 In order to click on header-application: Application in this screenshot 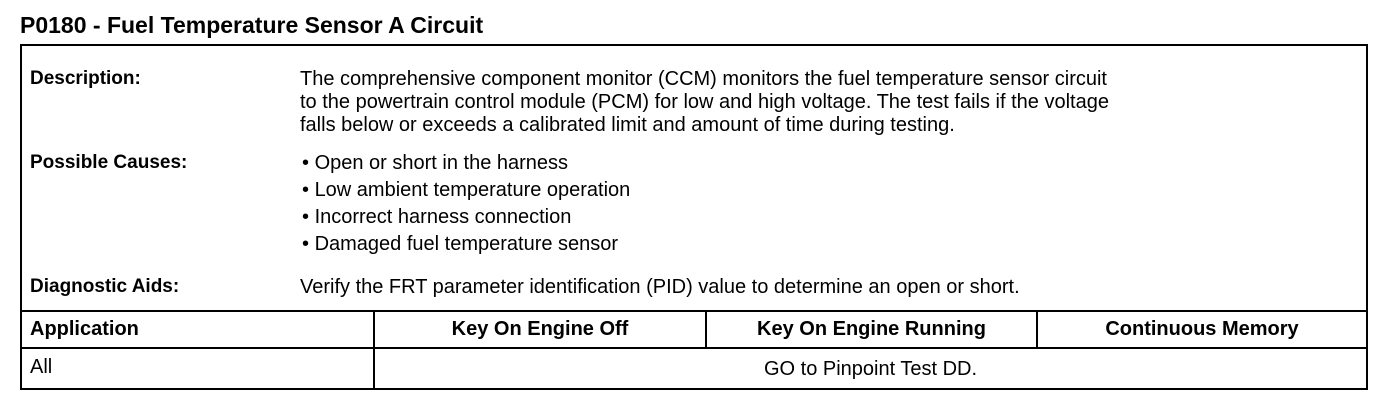, I will do `click(84, 329)`.